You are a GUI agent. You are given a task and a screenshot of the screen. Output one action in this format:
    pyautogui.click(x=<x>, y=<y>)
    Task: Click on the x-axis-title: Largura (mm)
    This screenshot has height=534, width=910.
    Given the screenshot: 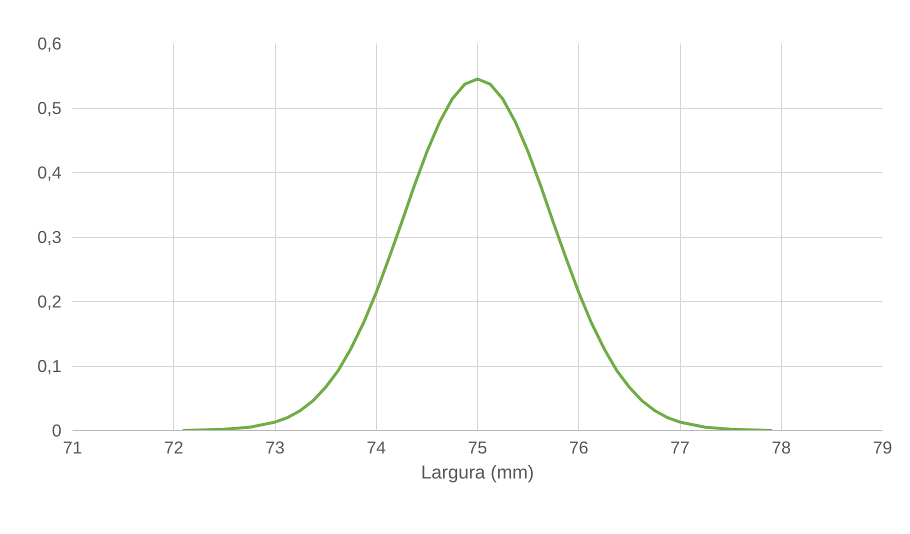 What is the action you would take?
    pyautogui.click(x=477, y=472)
    